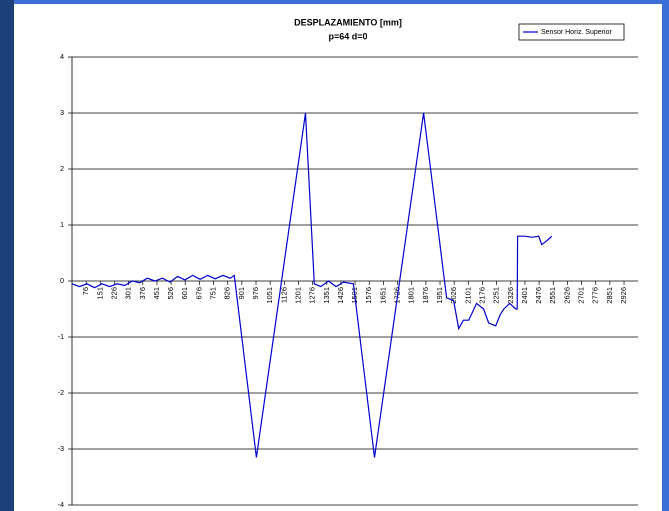  Describe the element at coordinates (467, 295) in the screenshot. I see `x-tick-label: 2101` at that location.